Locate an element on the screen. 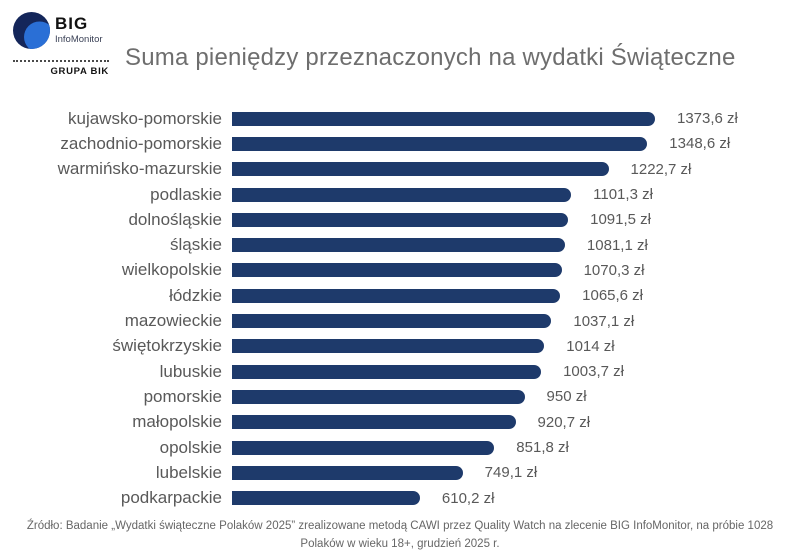 This screenshot has width=800, height=560. chart-row: pomorskie 950 zł is located at coordinates (400, 396).